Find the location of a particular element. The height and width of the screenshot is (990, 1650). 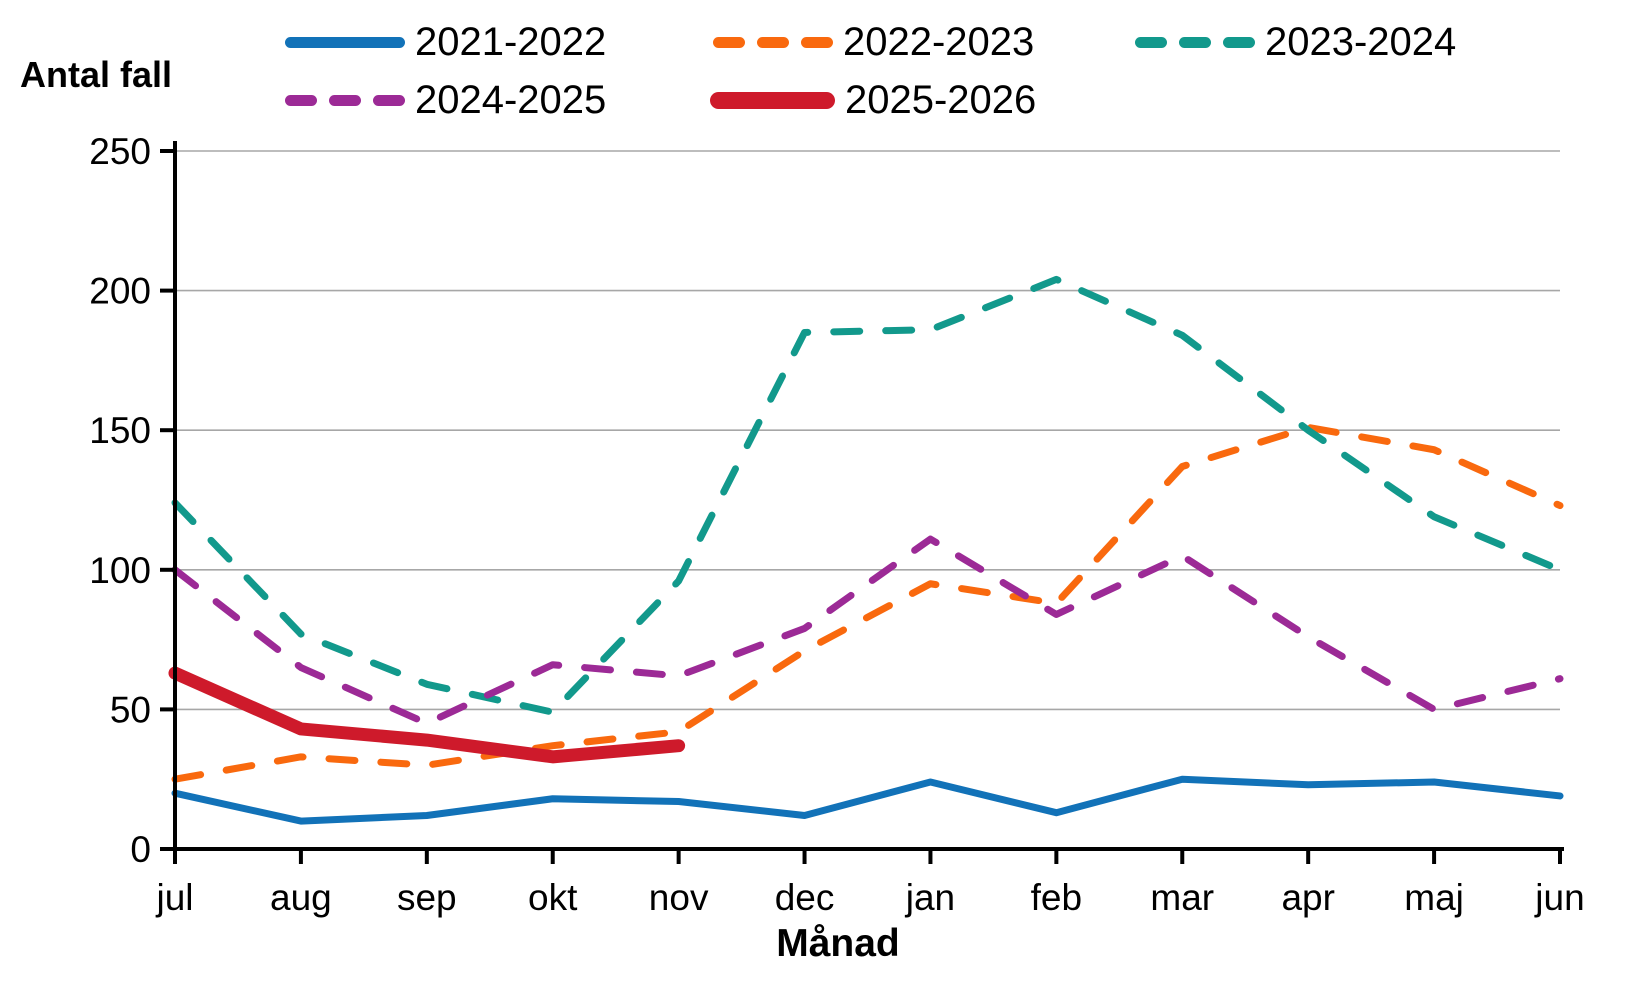

legend-label: 2025-2026 is located at coordinates (941, 100).